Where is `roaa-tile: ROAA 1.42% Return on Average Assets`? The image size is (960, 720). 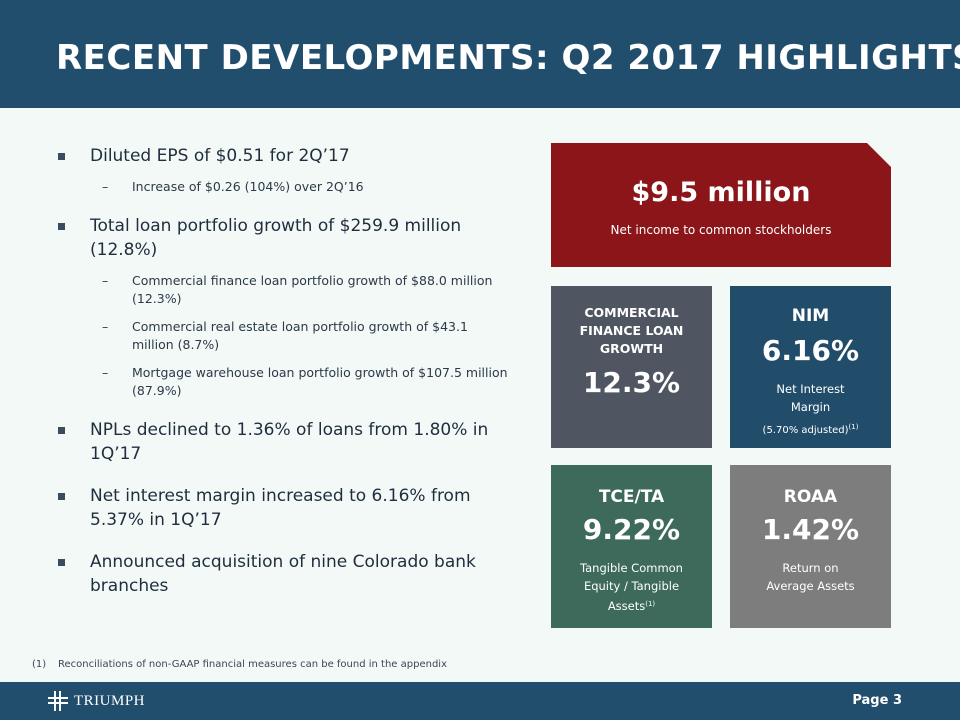 roaa-tile: ROAA 1.42% Return on Average Assets is located at coordinates (810, 546).